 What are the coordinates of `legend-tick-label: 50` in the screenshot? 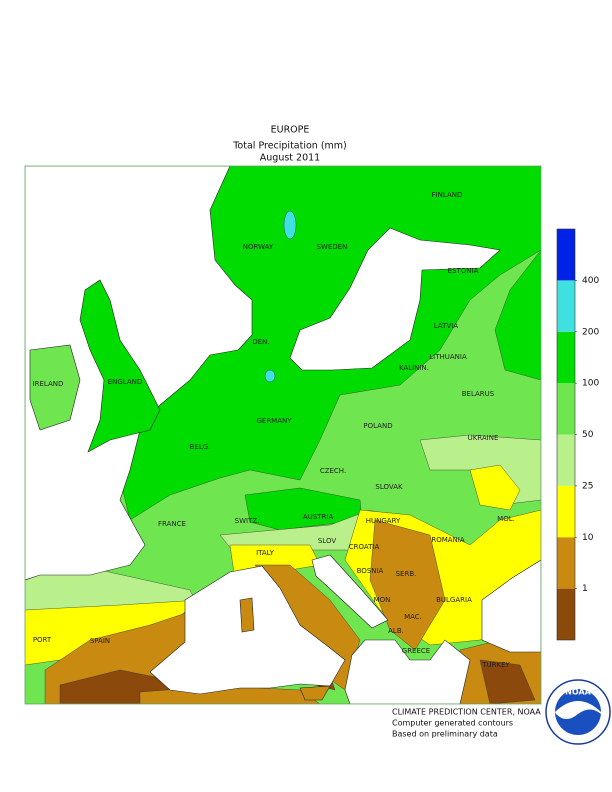 It's located at (588, 435).